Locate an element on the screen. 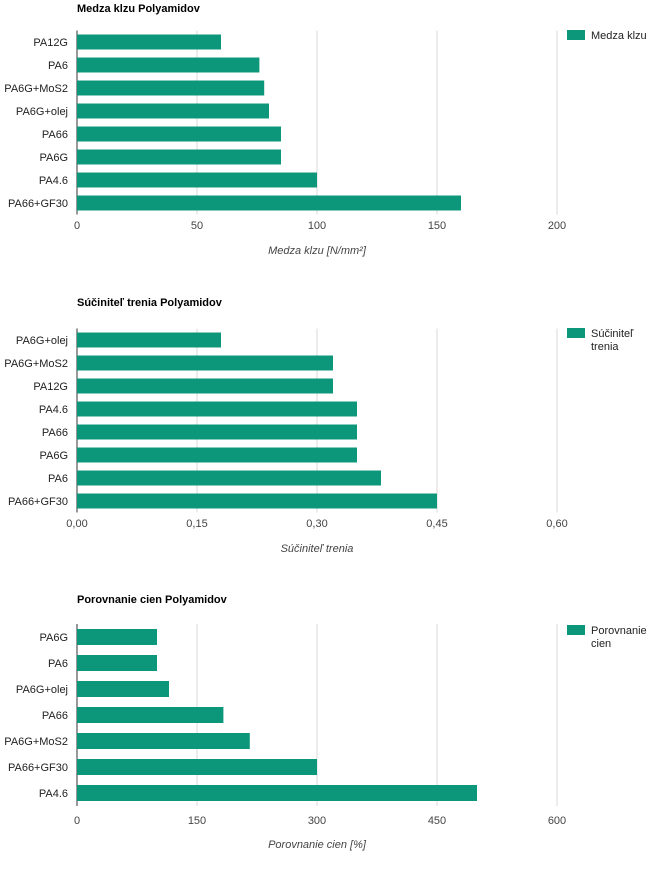 The width and height of the screenshot is (650, 875). x-tick-label: 50 is located at coordinates (197, 226).